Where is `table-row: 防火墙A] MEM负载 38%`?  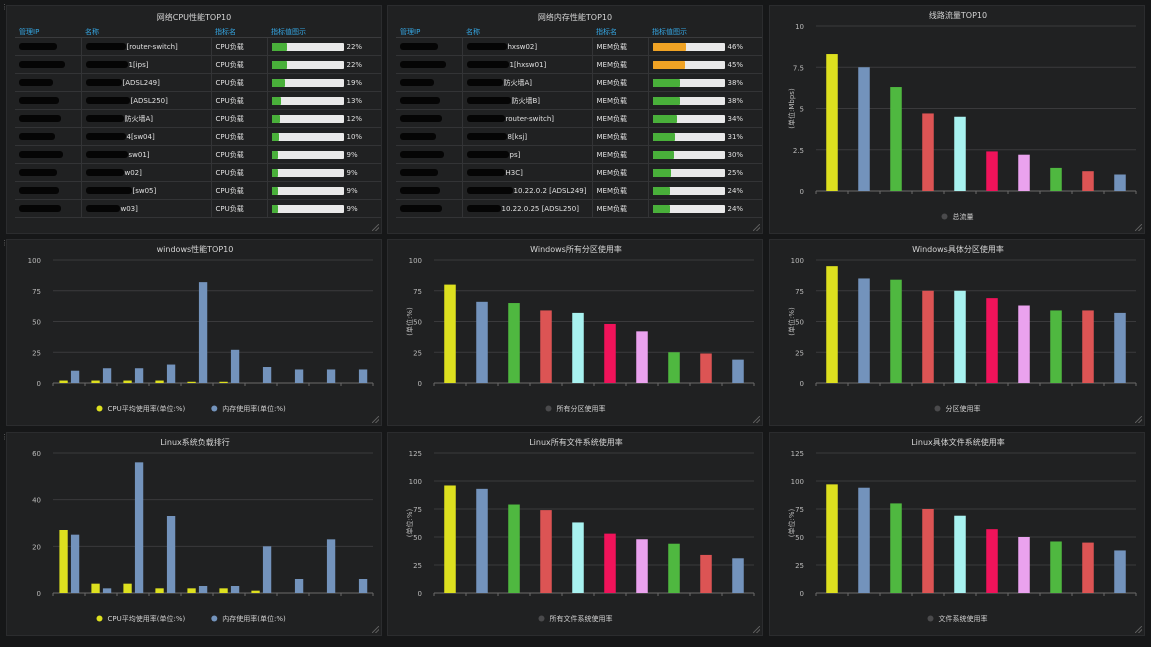
table-row: 防火墙A] MEM负载 38% is located at coordinates (579, 82).